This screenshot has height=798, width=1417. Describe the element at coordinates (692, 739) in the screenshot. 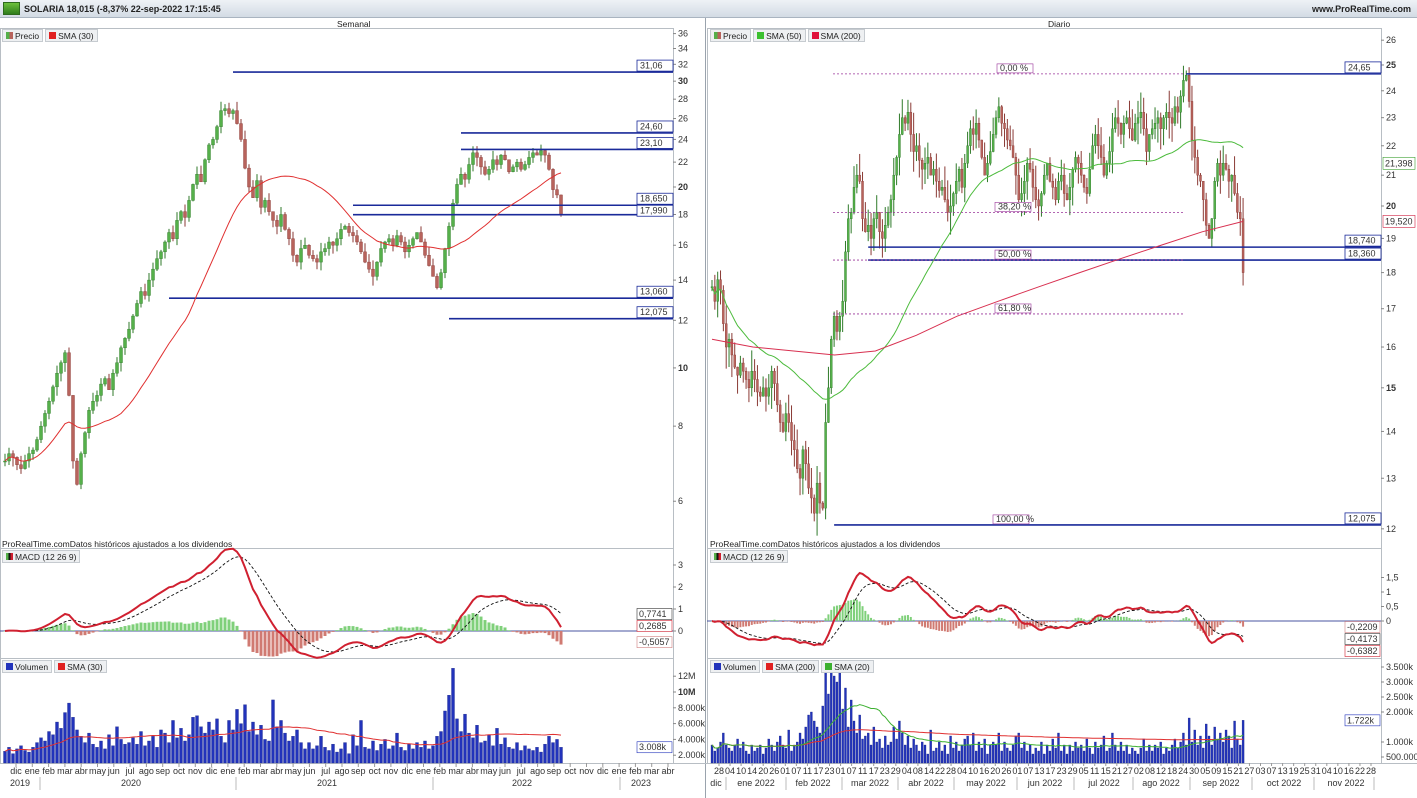

I see `volume-tick-label: 4.000k` at that location.